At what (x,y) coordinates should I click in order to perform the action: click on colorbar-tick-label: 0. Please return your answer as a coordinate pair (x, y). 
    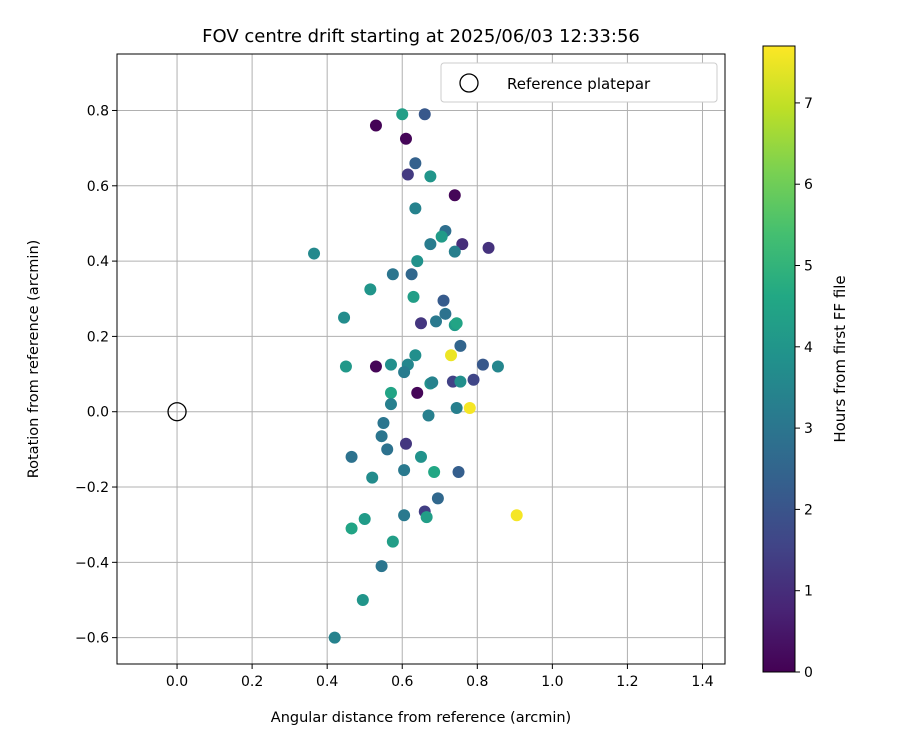
    Looking at the image, I should click on (808, 673).